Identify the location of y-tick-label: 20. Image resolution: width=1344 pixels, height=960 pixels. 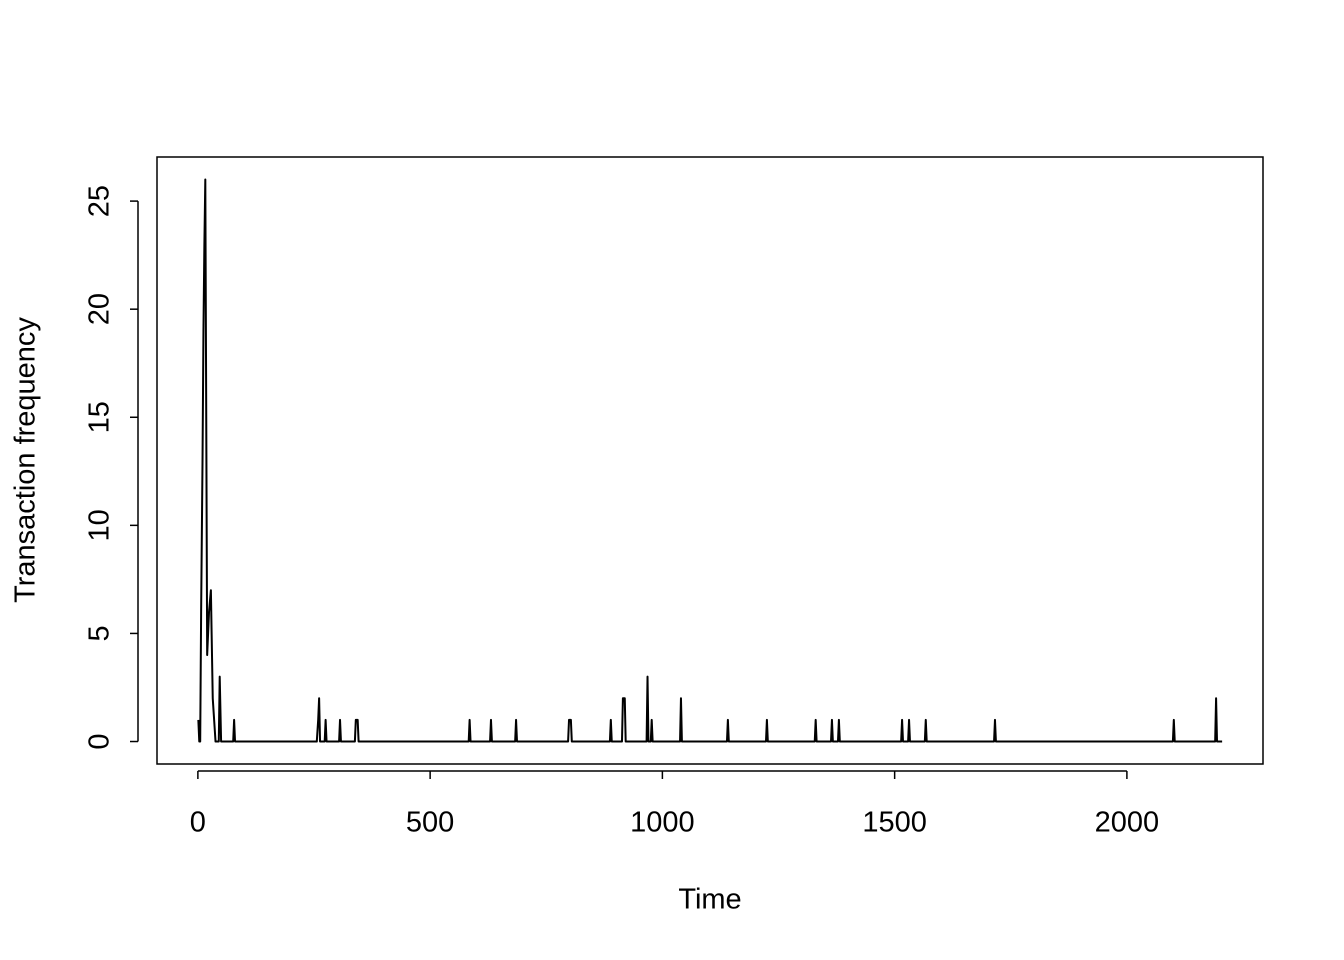
(100, 309).